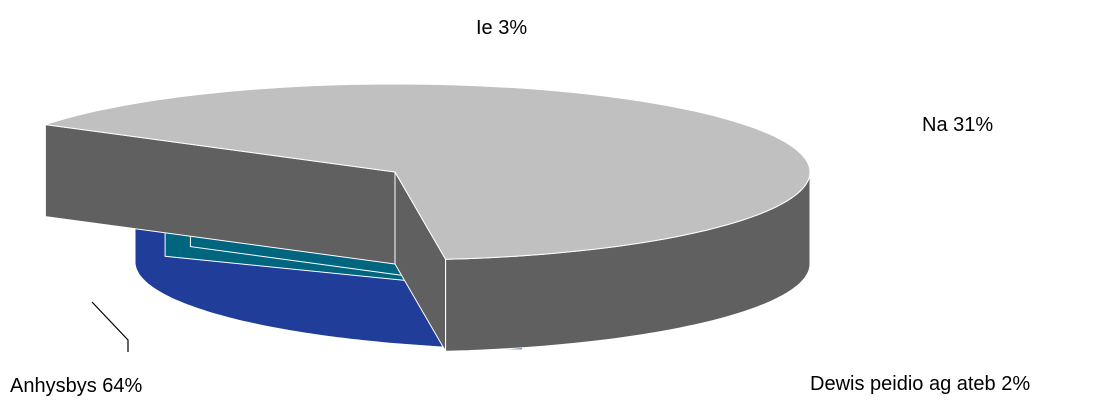 The width and height of the screenshot is (1106, 401). Describe the element at coordinates (76, 386) in the screenshot. I see `label-anhysbys: Anhysbys 64%` at that location.